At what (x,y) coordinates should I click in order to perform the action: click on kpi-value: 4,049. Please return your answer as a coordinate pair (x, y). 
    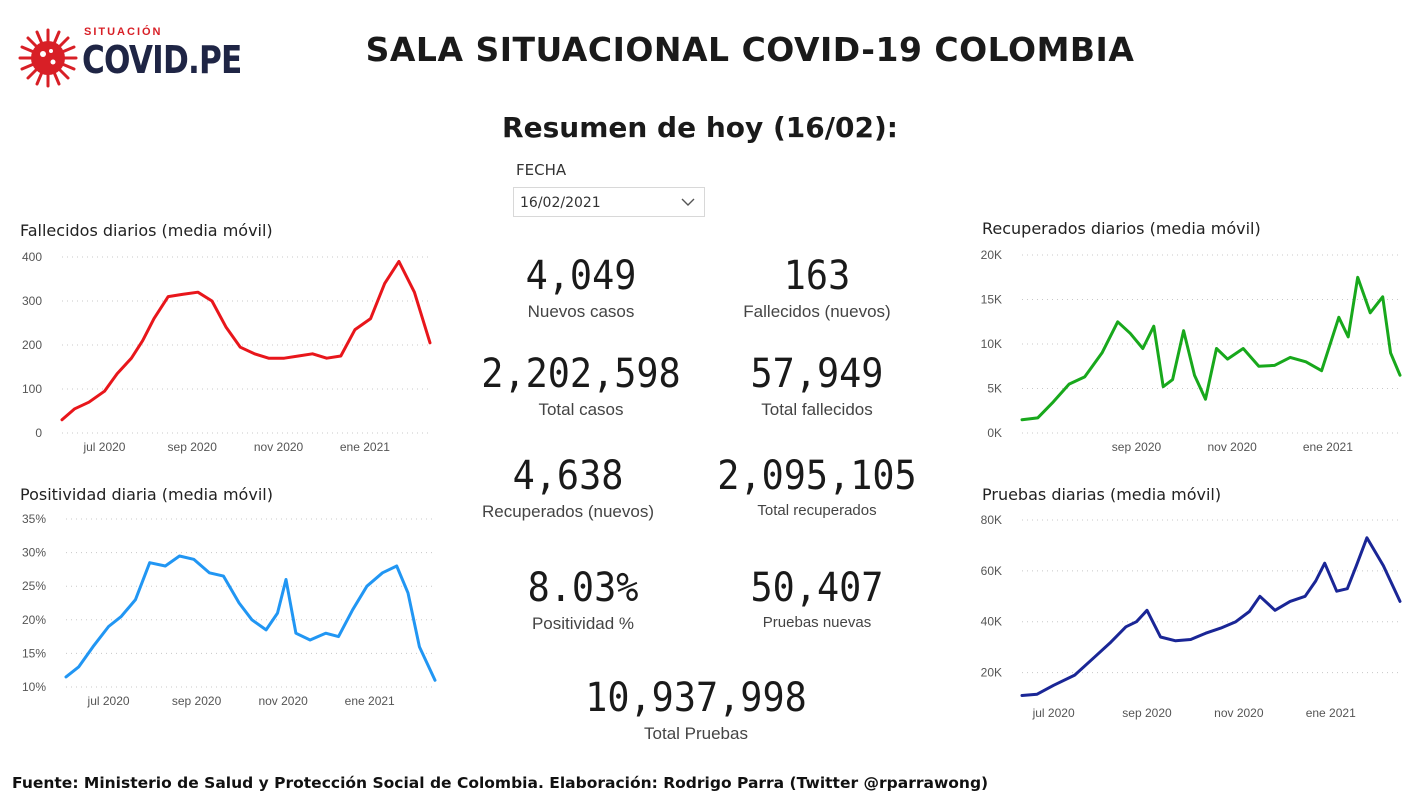
    Looking at the image, I should click on (581, 276).